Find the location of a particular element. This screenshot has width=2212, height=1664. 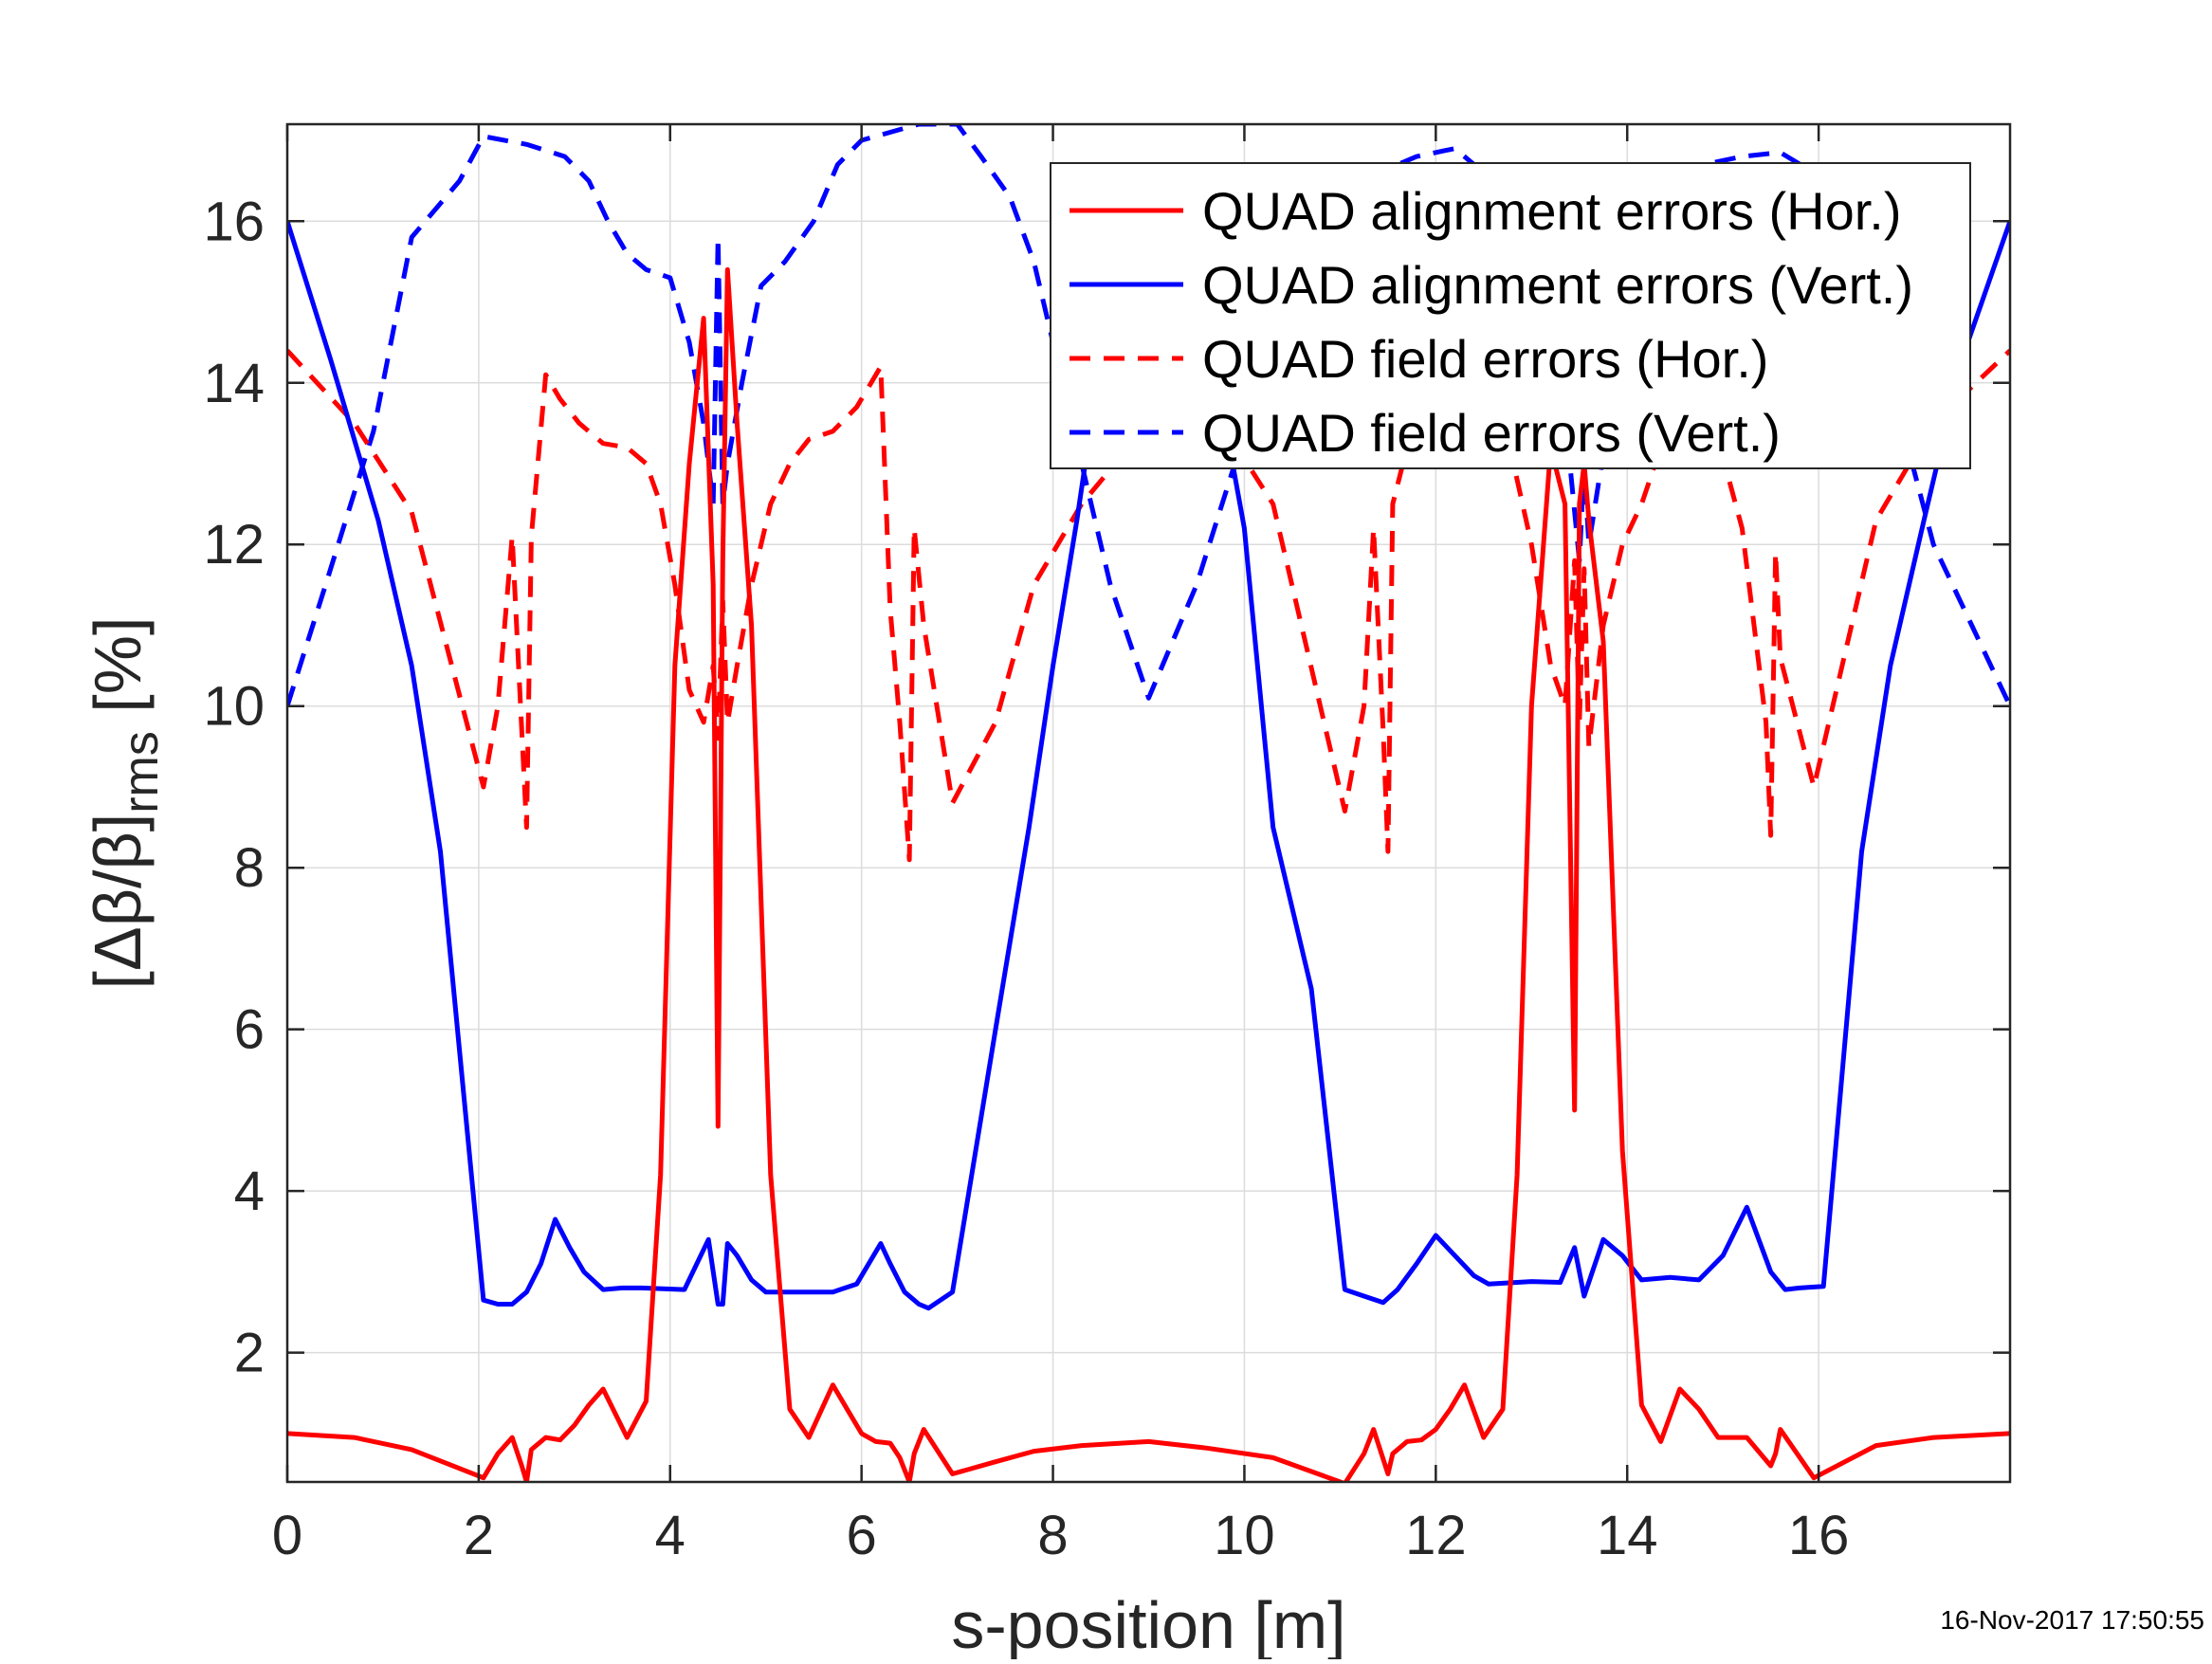

x-tick-label: 8 is located at coordinates (1052, 1535).